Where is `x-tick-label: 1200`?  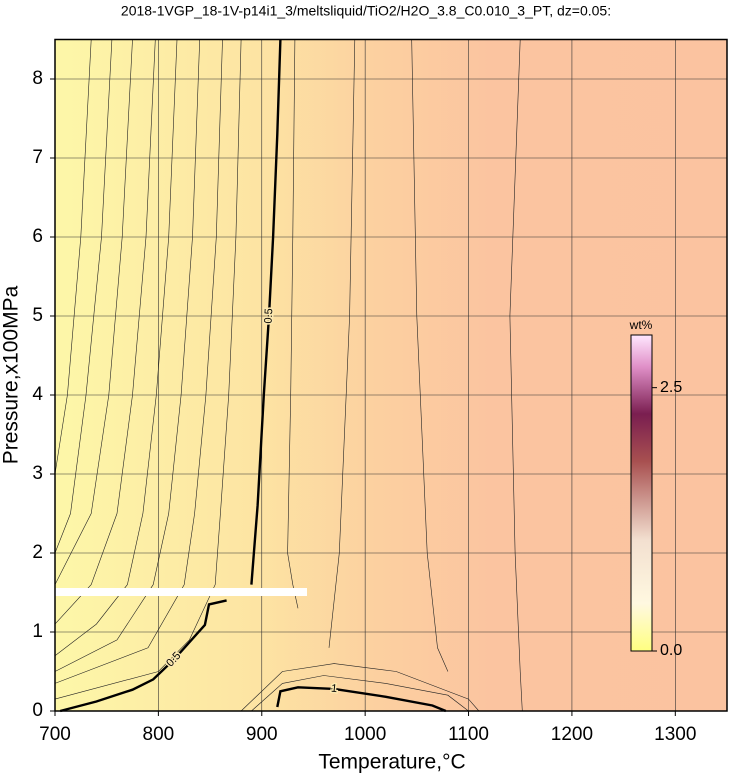 x-tick-label: 1200 is located at coordinates (572, 734).